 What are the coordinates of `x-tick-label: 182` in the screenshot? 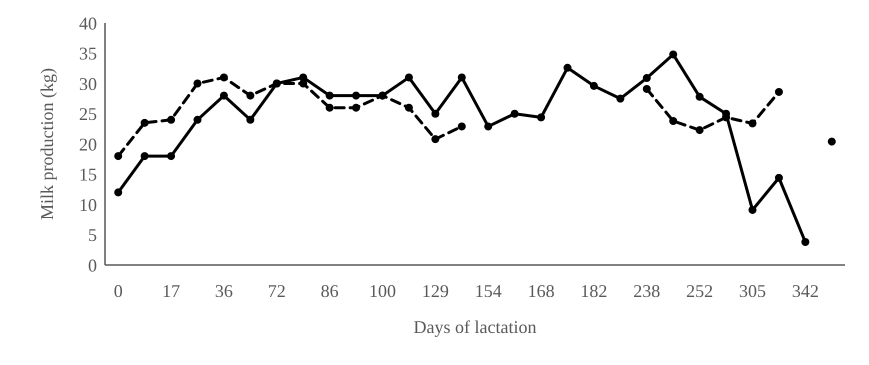 It's located at (594, 291).